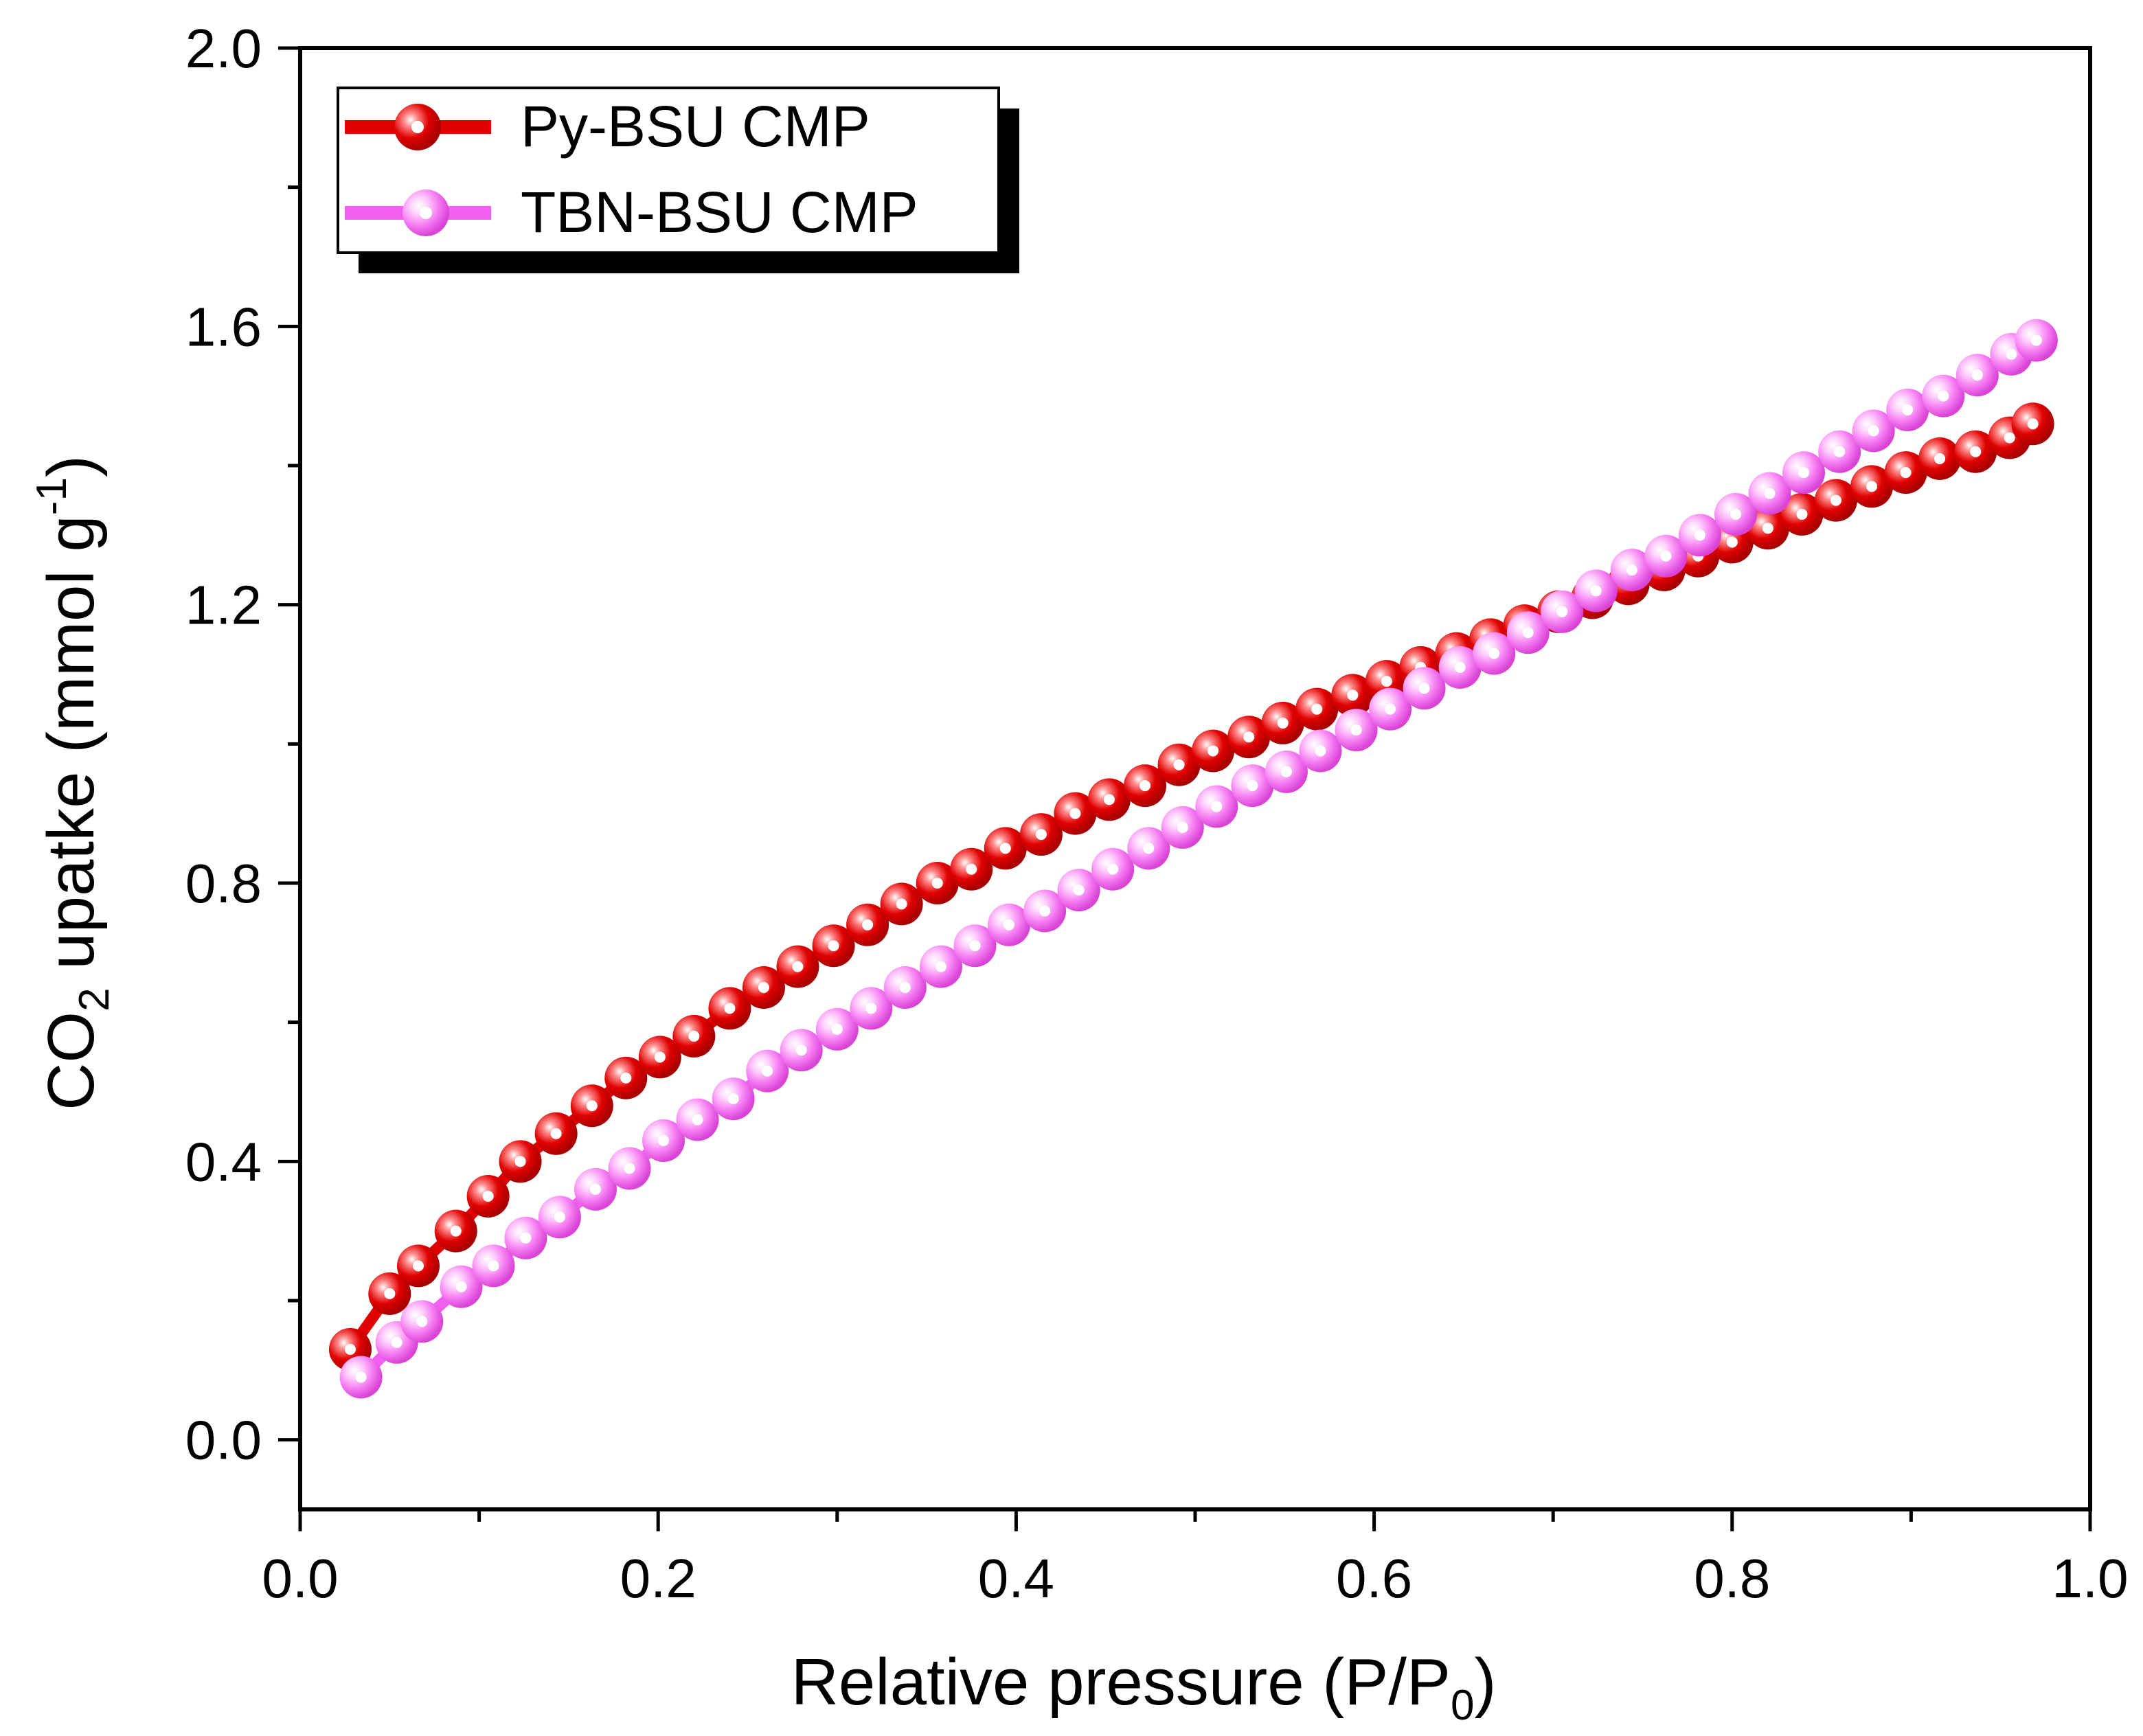 This screenshot has height=1736, width=2143. I want to click on x-tick-label: 0.8, so click(1732, 1578).